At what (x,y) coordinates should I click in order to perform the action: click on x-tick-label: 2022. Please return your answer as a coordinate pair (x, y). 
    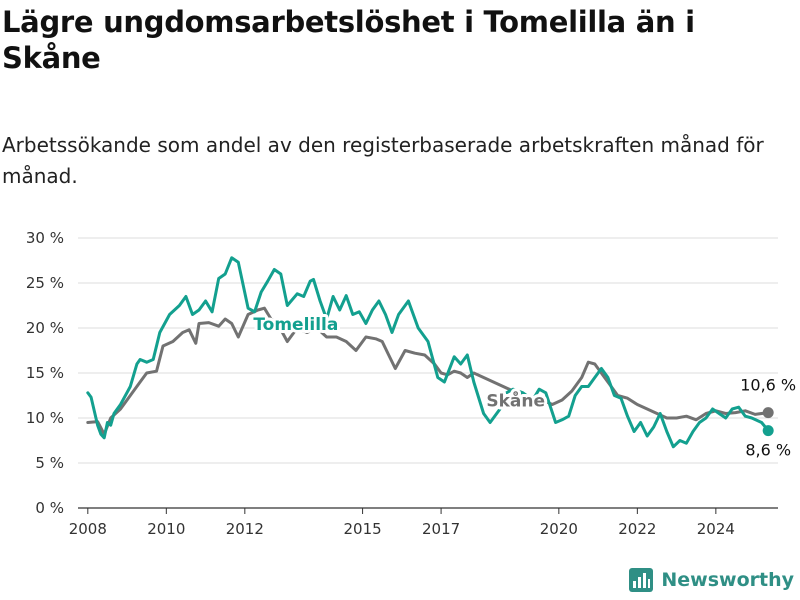
    Looking at the image, I should click on (637, 529).